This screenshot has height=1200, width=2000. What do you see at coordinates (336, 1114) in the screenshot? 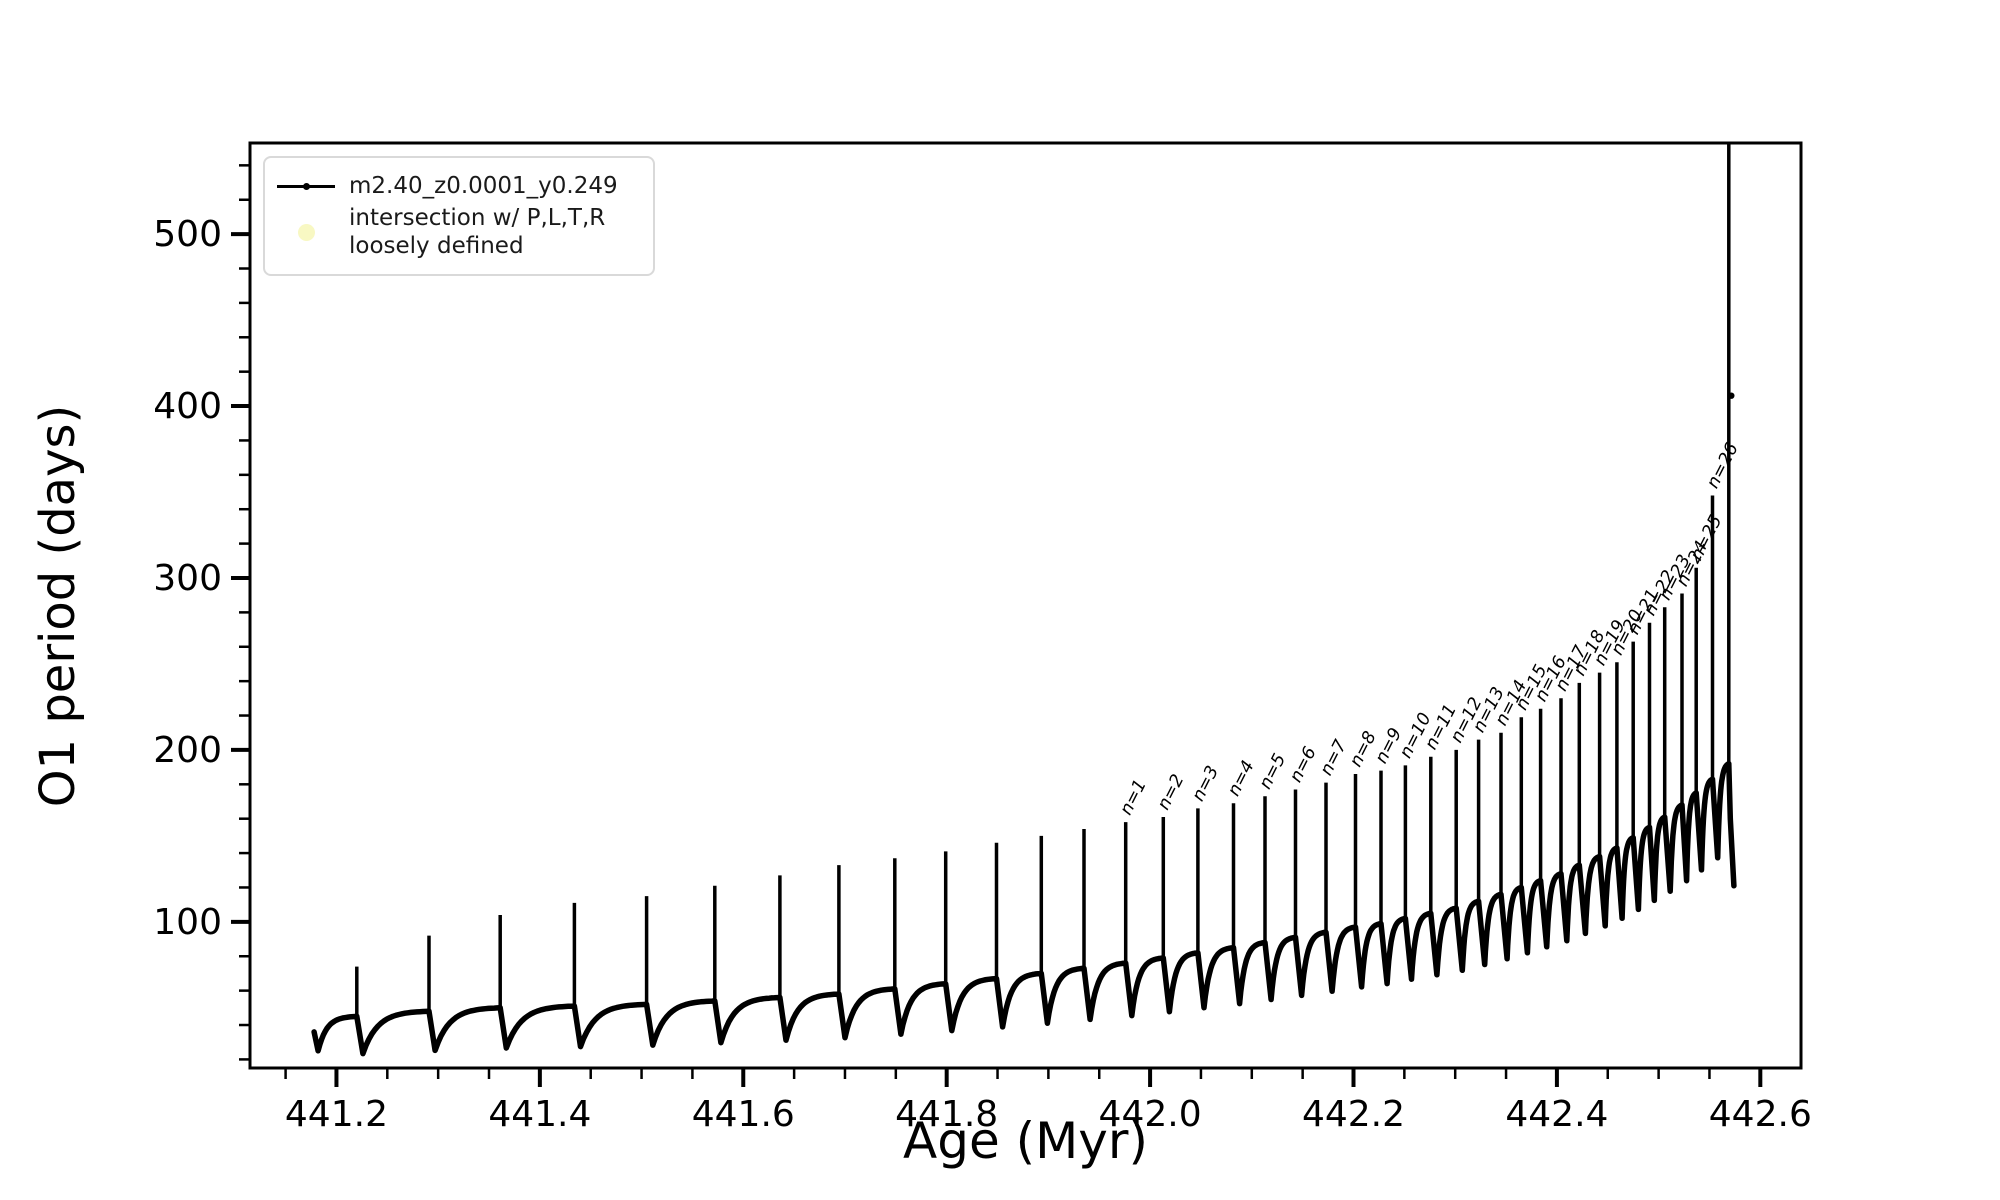
I see `x-tick-label: 441.2` at bounding box center [336, 1114].